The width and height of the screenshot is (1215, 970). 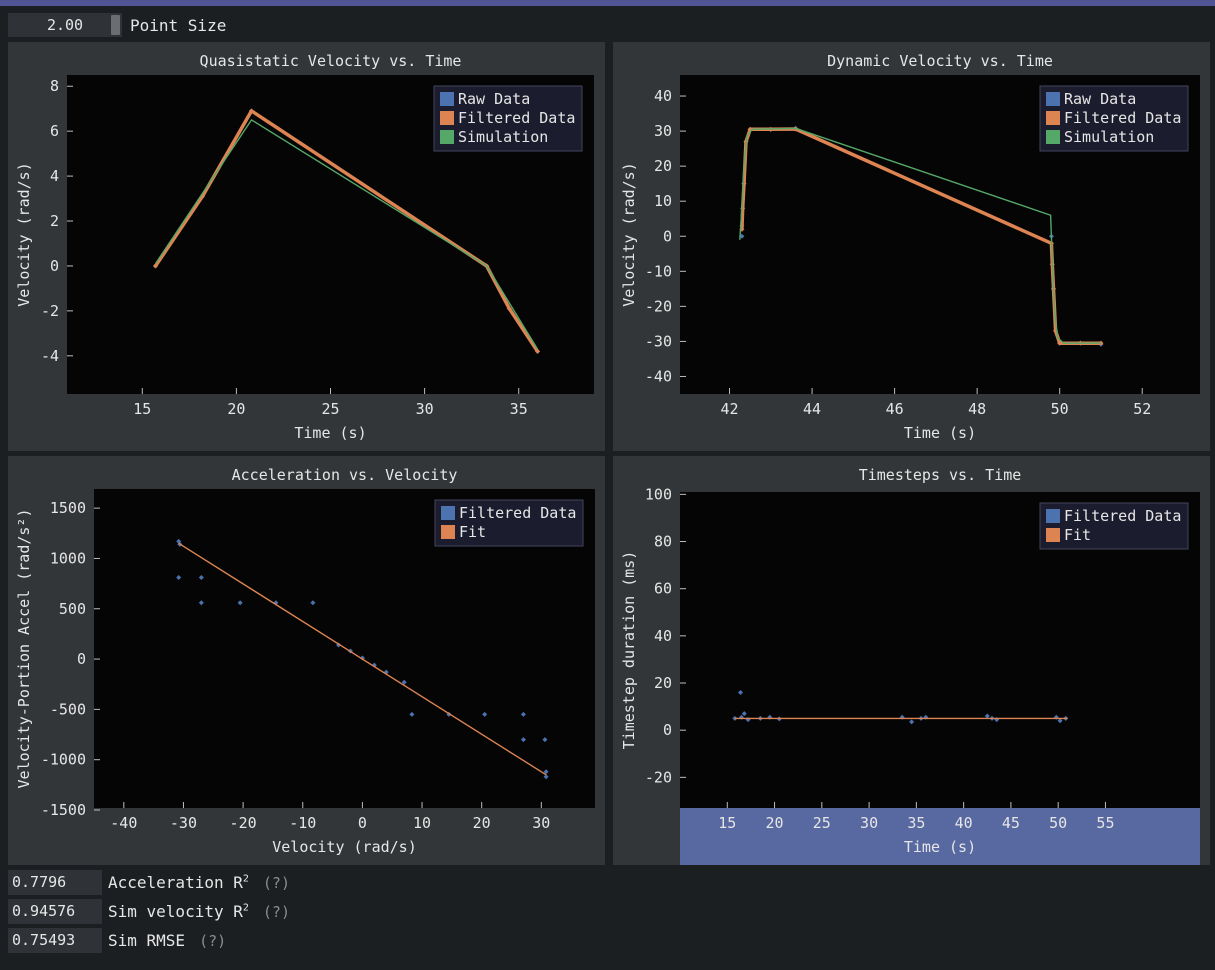 I want to click on quasistatic-velocity-vs-time-legend-label: Raw Data, so click(x=494, y=99).